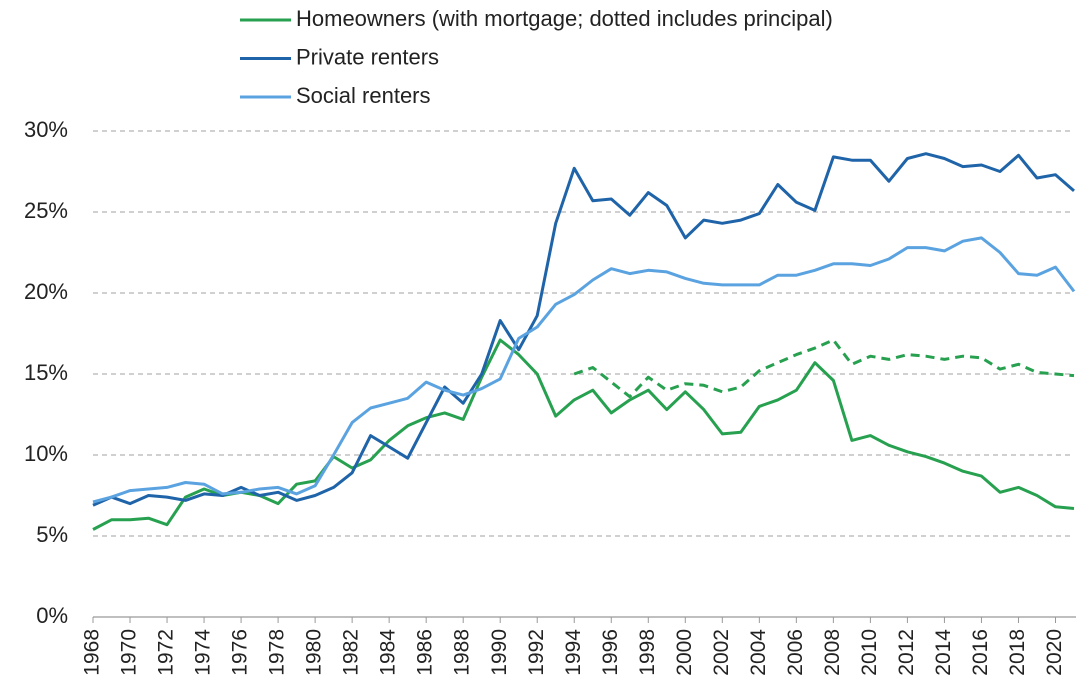 This screenshot has width=1076, height=697. I want to click on y-tick-label: 0%, so click(52, 615).